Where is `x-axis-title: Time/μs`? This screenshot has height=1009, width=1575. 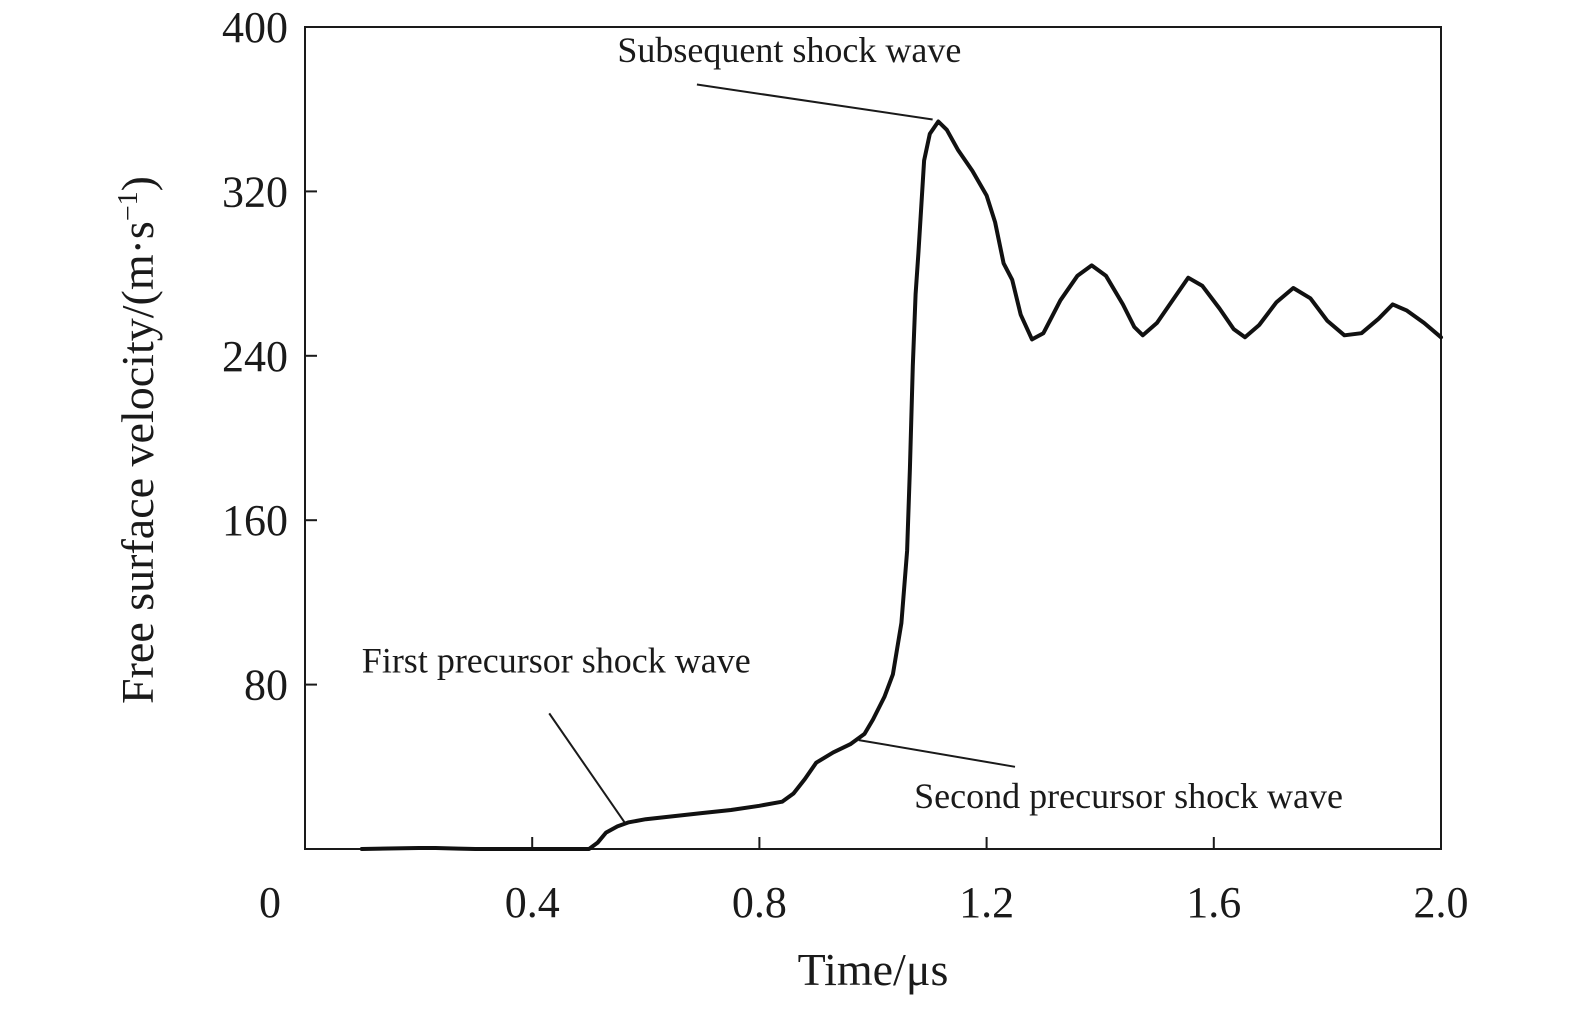
x-axis-title: Time/μs is located at coordinates (873, 969).